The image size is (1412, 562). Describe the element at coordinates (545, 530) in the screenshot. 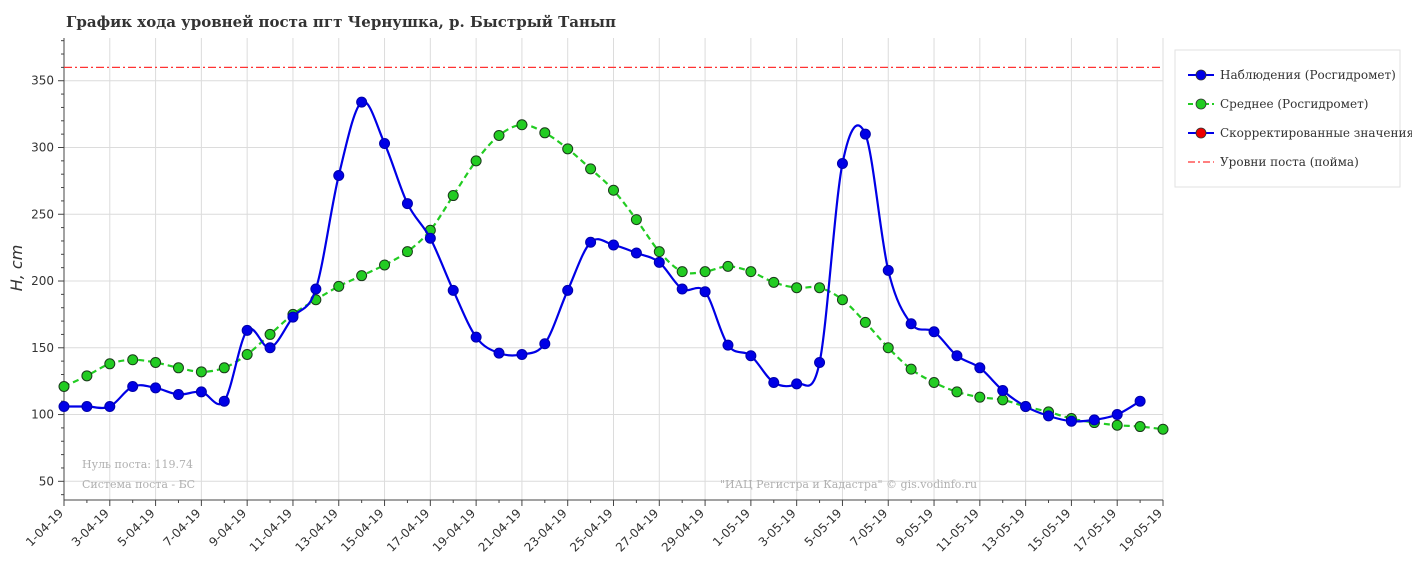

I see `x-tick-label: 23-04-19` at that location.